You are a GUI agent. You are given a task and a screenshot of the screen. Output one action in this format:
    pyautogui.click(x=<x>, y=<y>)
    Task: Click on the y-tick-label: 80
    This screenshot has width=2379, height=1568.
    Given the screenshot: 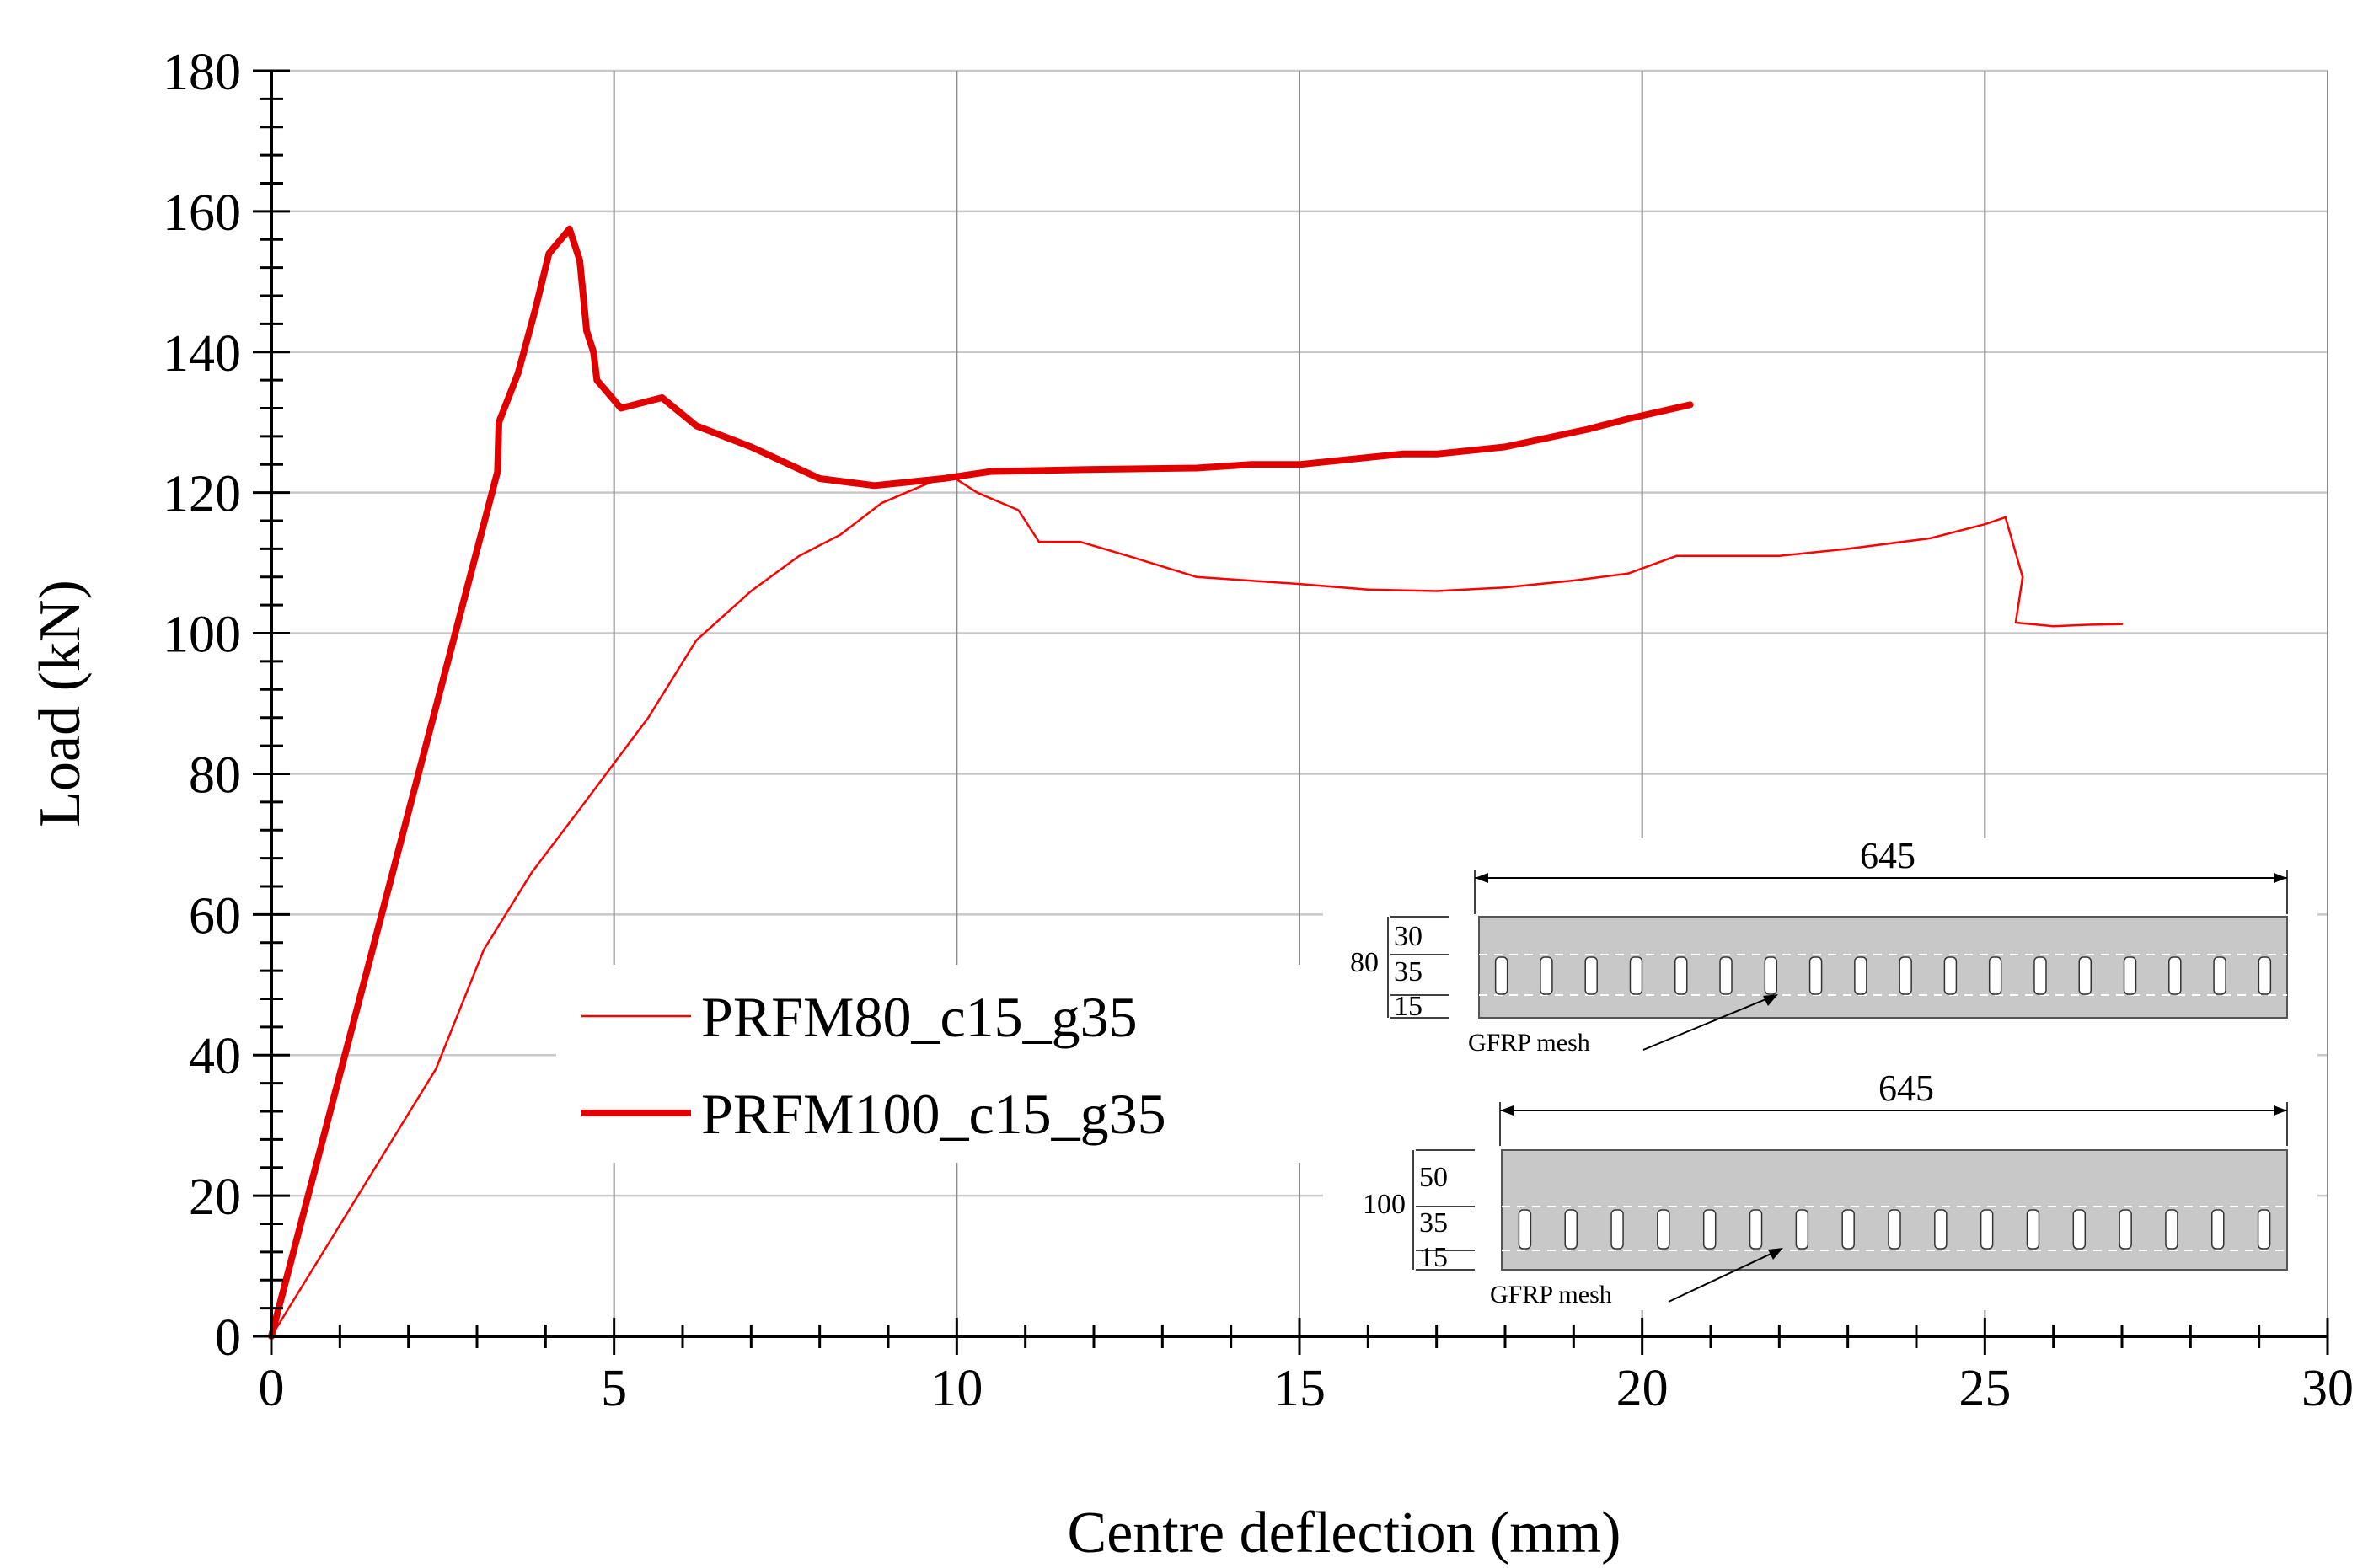 What is the action you would take?
    pyautogui.click(x=215, y=775)
    